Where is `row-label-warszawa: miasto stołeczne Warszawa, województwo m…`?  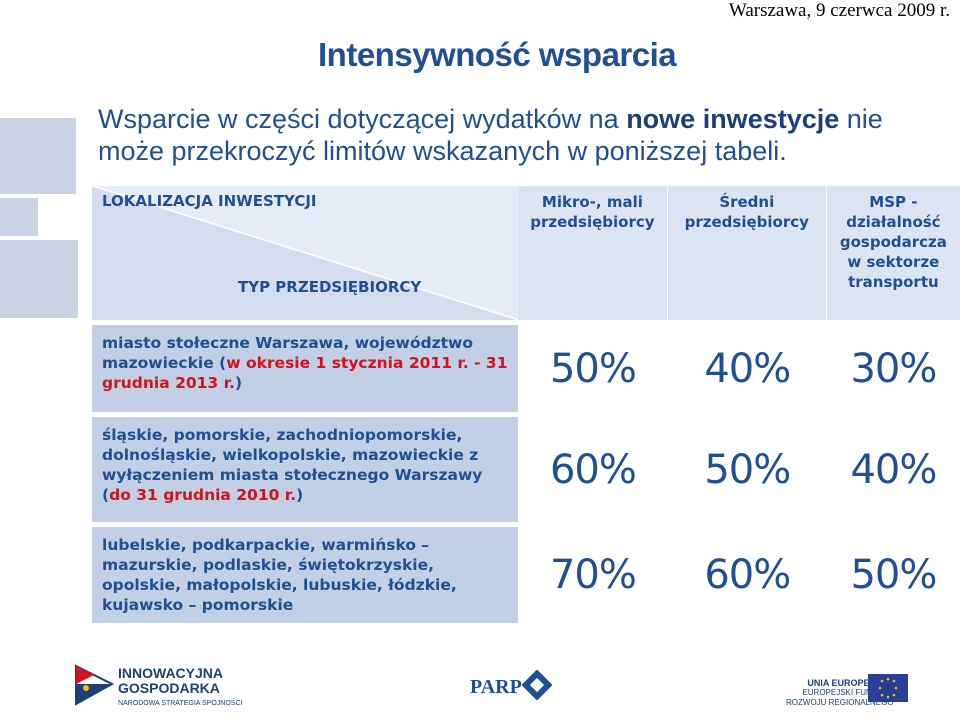
row-label-warszawa: miasto stołeczne Warszawa, województwo m… is located at coordinates (305, 366).